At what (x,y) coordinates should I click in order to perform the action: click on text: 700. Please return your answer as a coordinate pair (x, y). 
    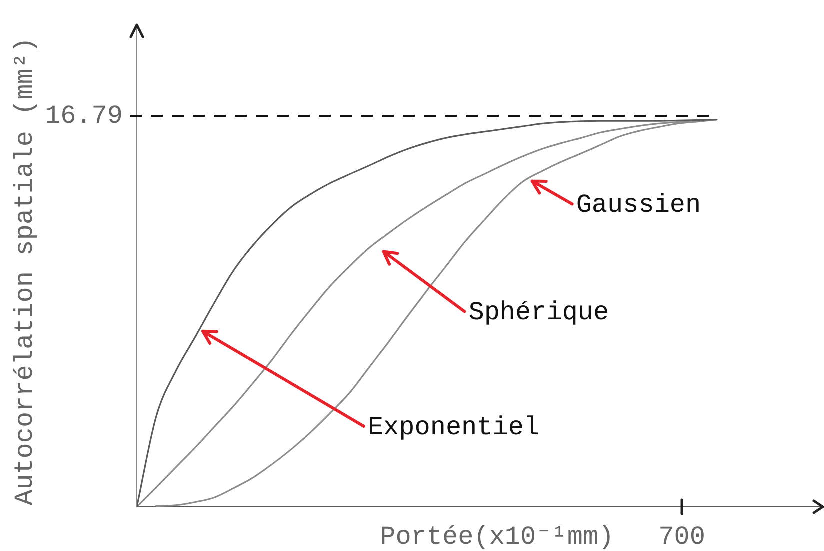
    Looking at the image, I should click on (682, 536).